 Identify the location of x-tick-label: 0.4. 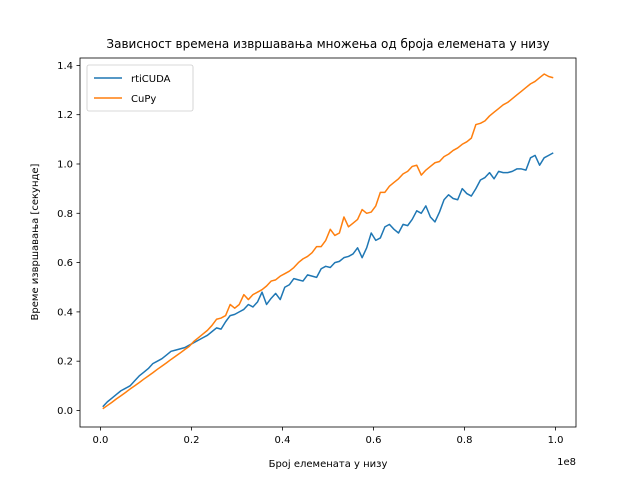
(283, 440).